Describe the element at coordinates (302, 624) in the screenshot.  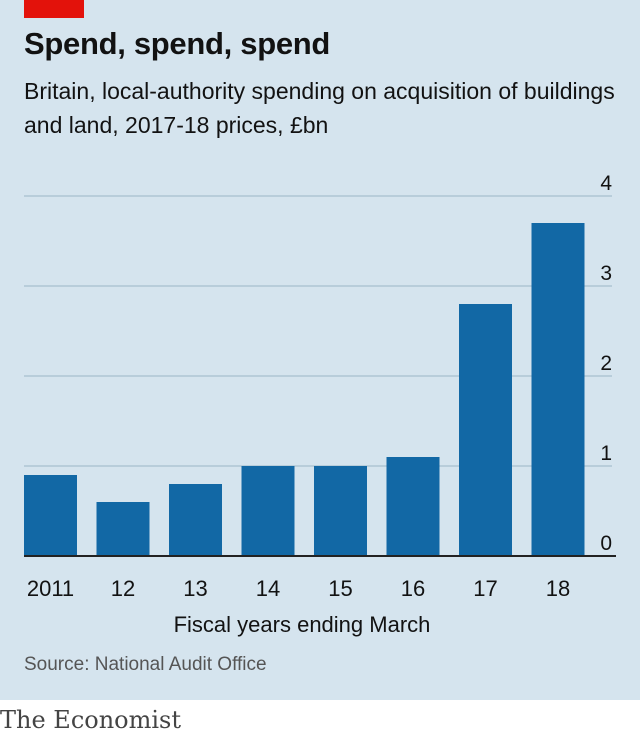
I see `x-axis-label: Fiscal years ending March` at that location.